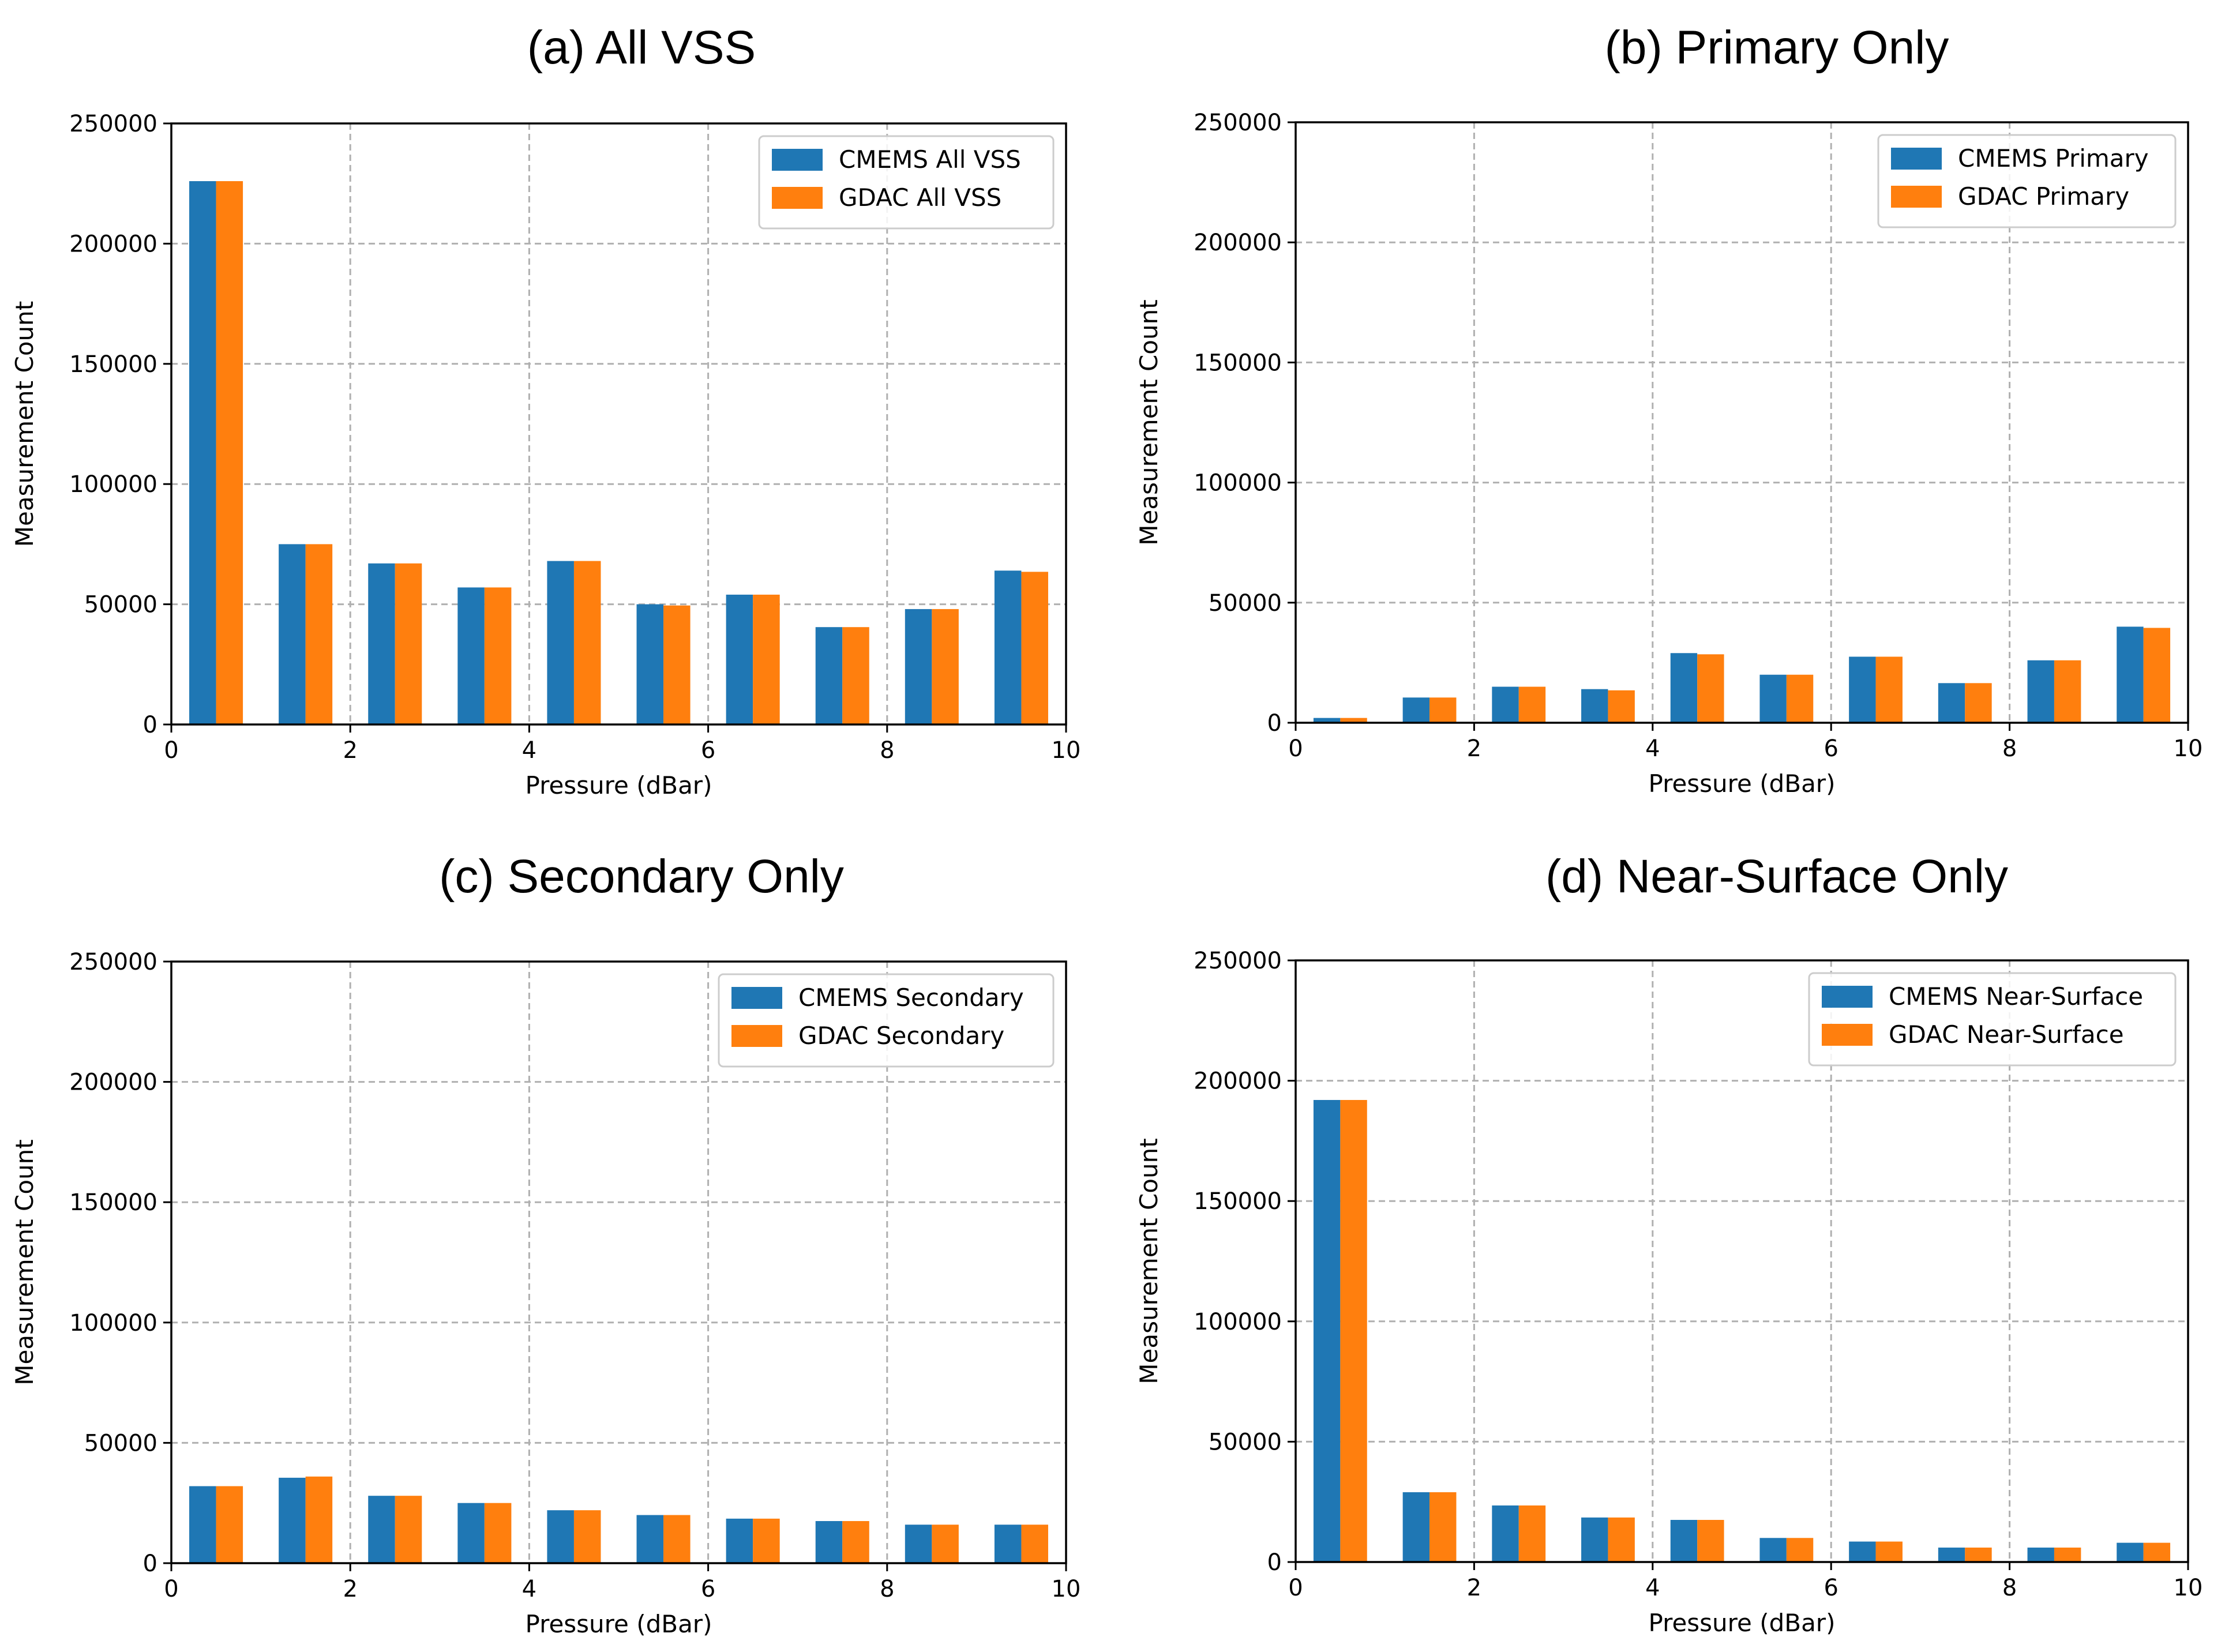 This screenshot has height=1652, width=2225. Describe the element at coordinates (901, 1036) in the screenshot. I see `legend-label: GDAC Secondary` at that location.